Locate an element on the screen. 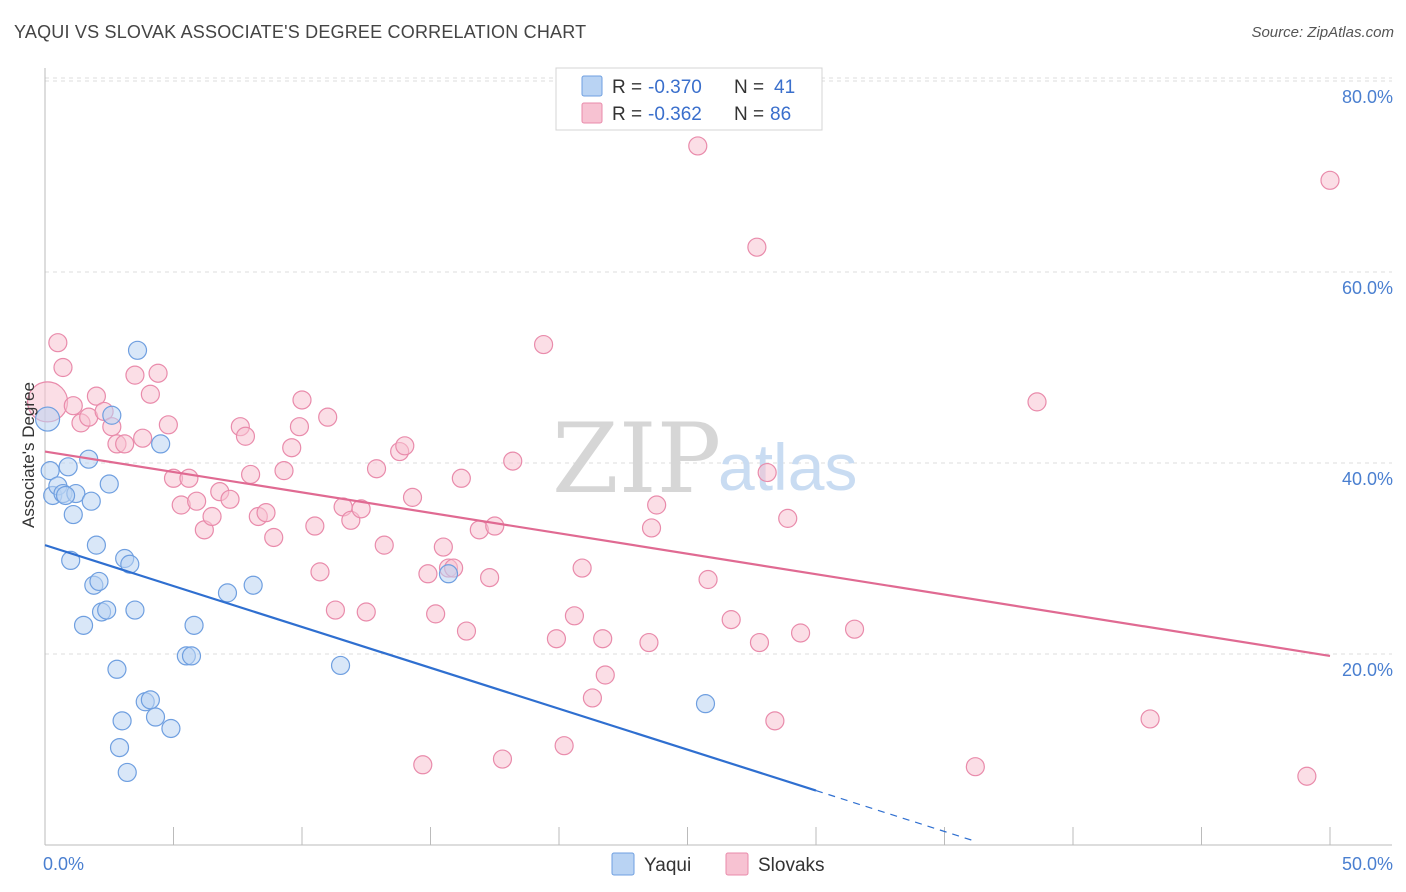 This screenshot has width=1406, height=892. slovaks-r-label: R = is located at coordinates (627, 114).